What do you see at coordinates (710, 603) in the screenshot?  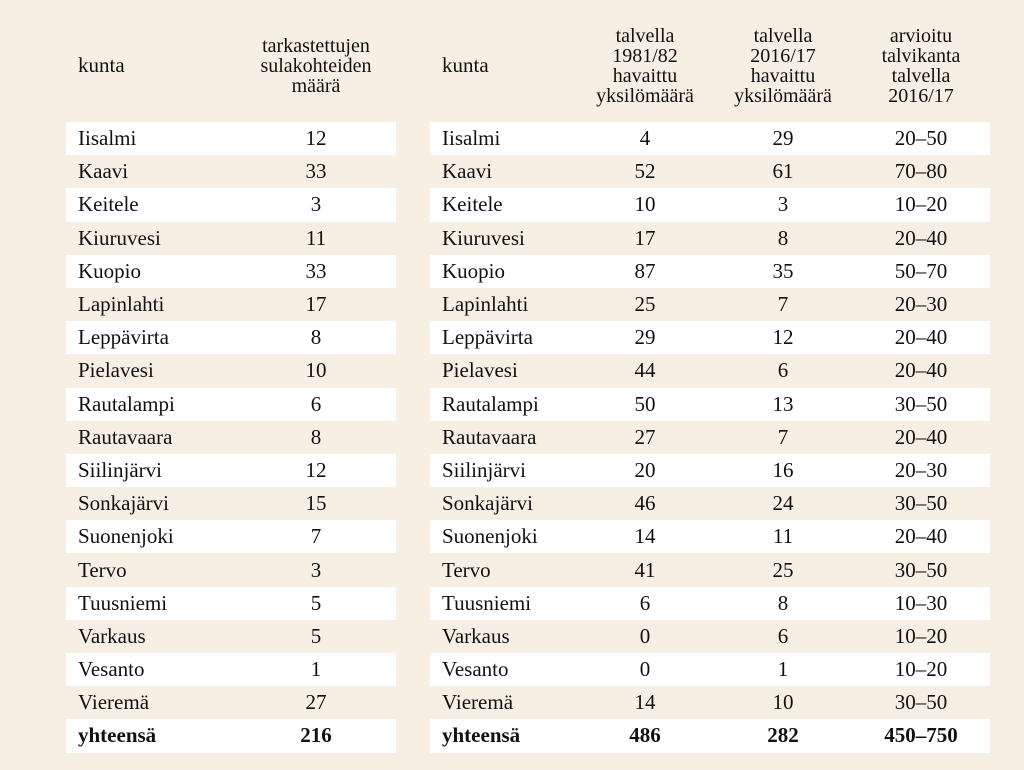 I see `table-row: Tuusniemi 6 8 10–30` at bounding box center [710, 603].